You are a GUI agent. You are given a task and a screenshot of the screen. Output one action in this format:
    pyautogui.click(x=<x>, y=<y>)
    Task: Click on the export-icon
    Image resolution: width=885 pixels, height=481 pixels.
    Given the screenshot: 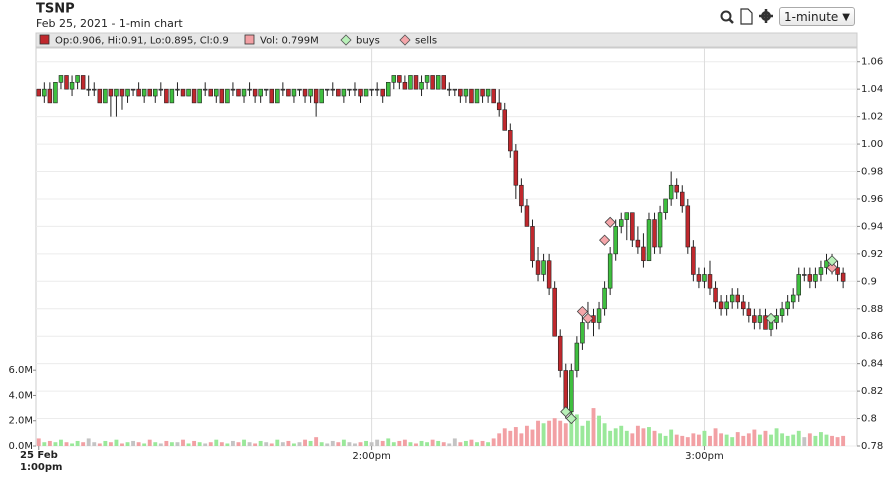 What is the action you would take?
    pyautogui.click(x=746, y=16)
    